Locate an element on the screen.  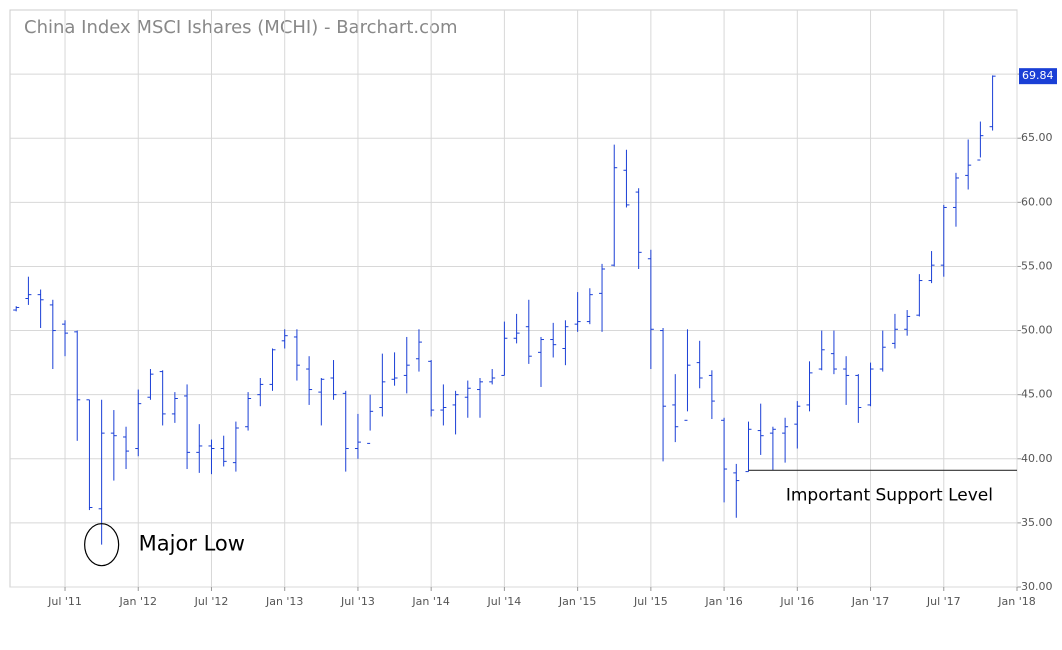
annotation-text: Major Low is located at coordinates (192, 544).